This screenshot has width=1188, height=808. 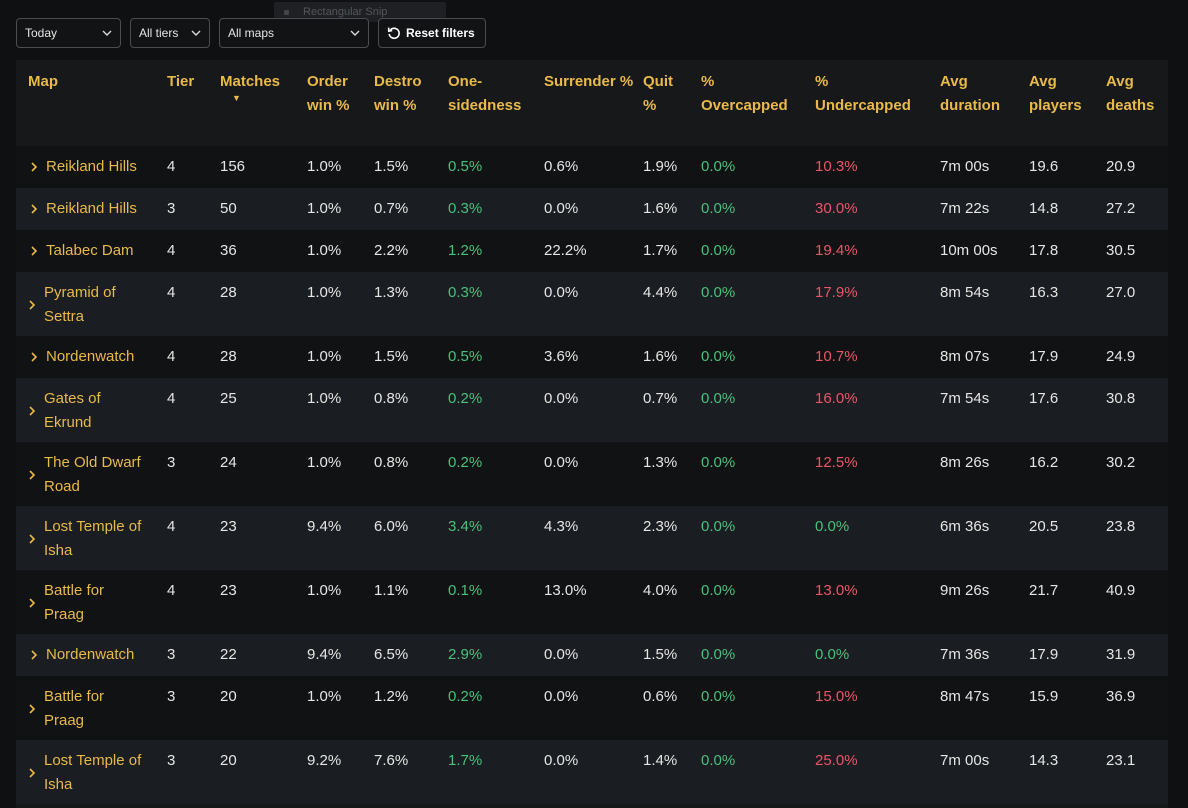 I want to click on column-header-label: % Undercapped, so click(x=863, y=93).